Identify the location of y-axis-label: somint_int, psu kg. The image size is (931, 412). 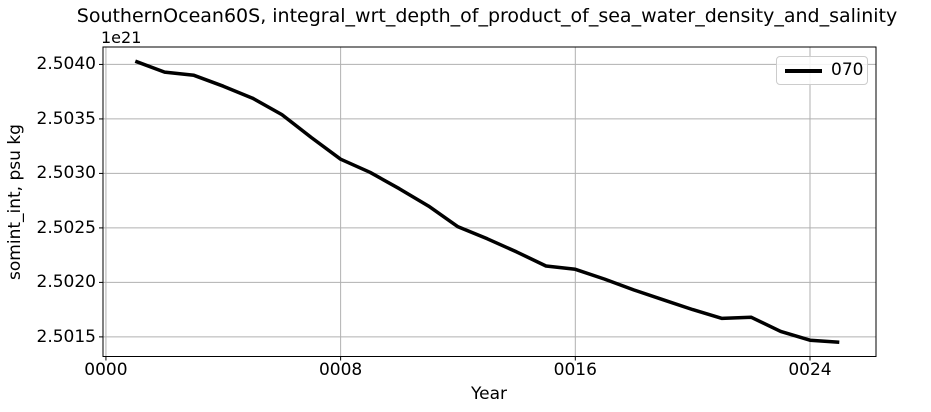
(15, 202).